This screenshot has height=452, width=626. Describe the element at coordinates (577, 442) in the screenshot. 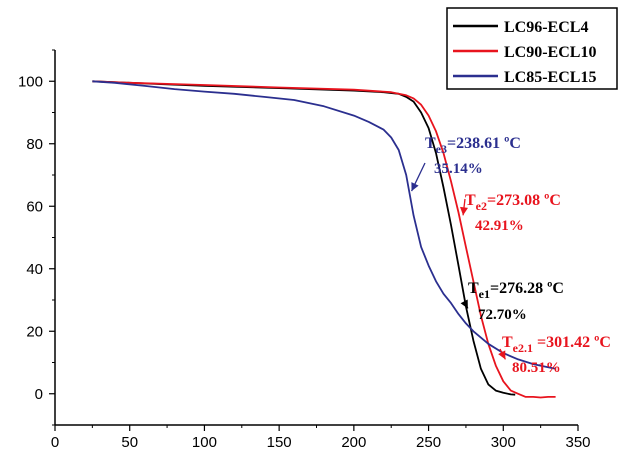

I see `x-tick-label: 350` at that location.